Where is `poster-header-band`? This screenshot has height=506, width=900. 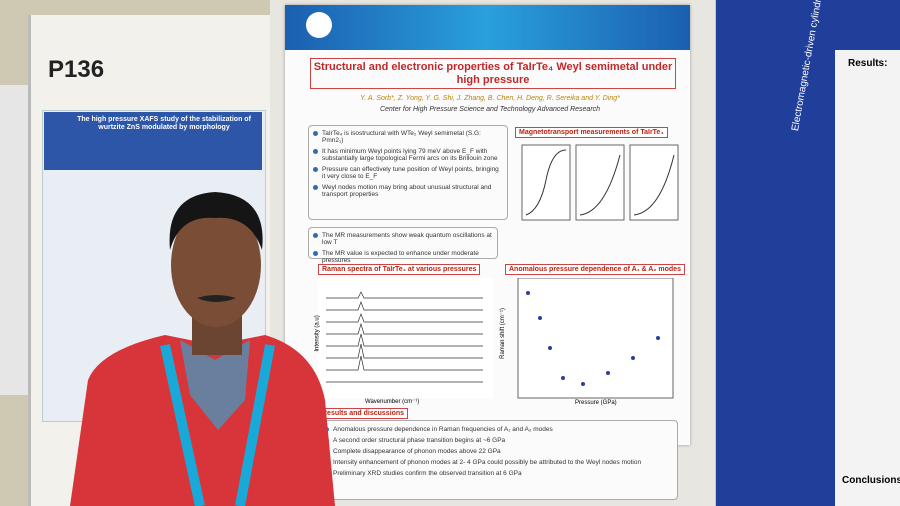
poster-header-band is located at coordinates (487, 27).